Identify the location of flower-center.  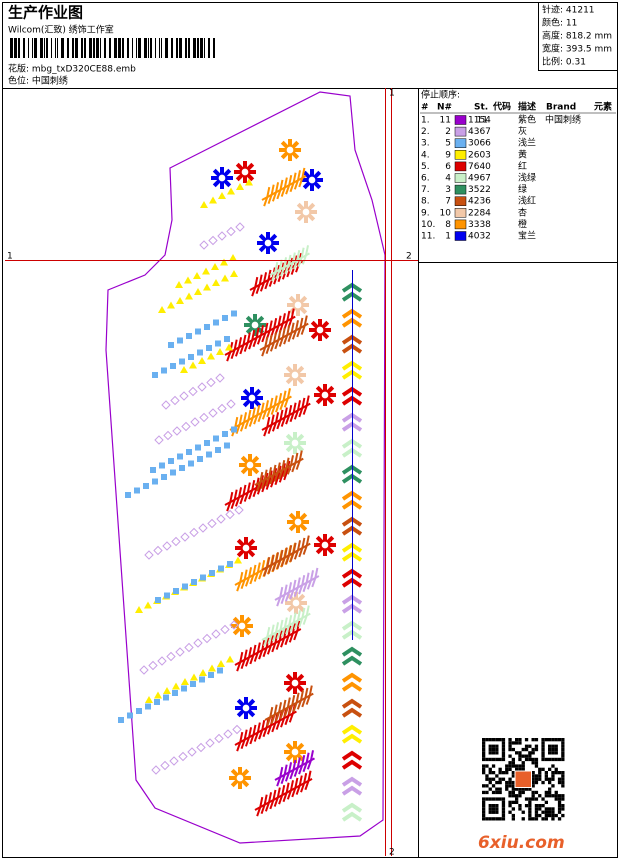
(246, 548).